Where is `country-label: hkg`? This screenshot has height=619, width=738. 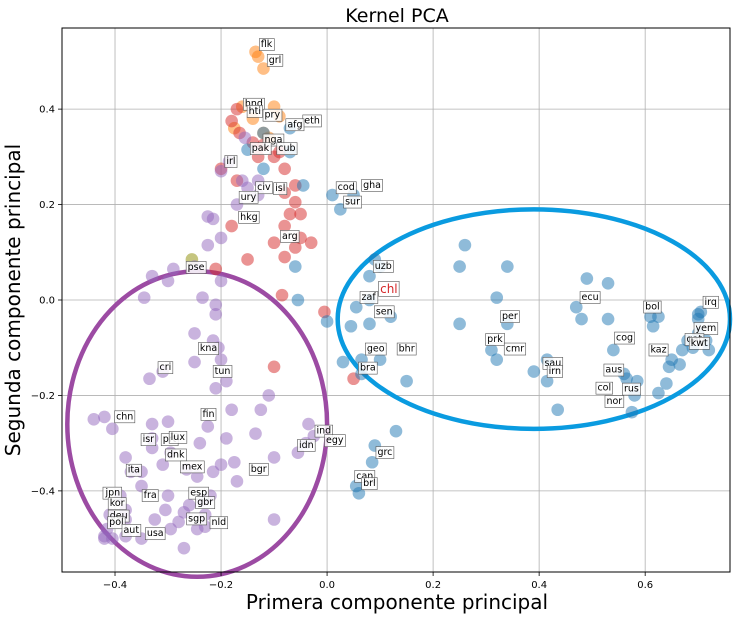
country-label: hkg is located at coordinates (249, 217).